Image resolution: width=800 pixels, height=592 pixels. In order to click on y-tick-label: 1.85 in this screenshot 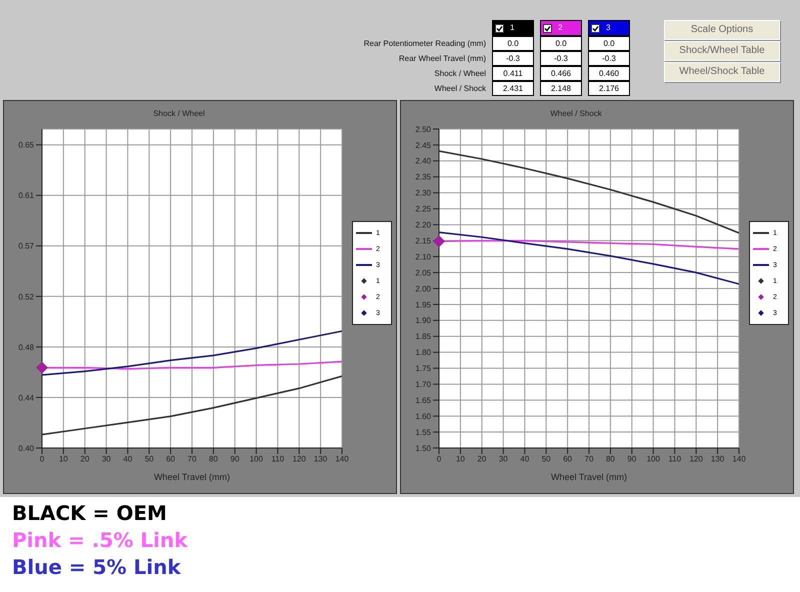, I will do `click(423, 337)`.